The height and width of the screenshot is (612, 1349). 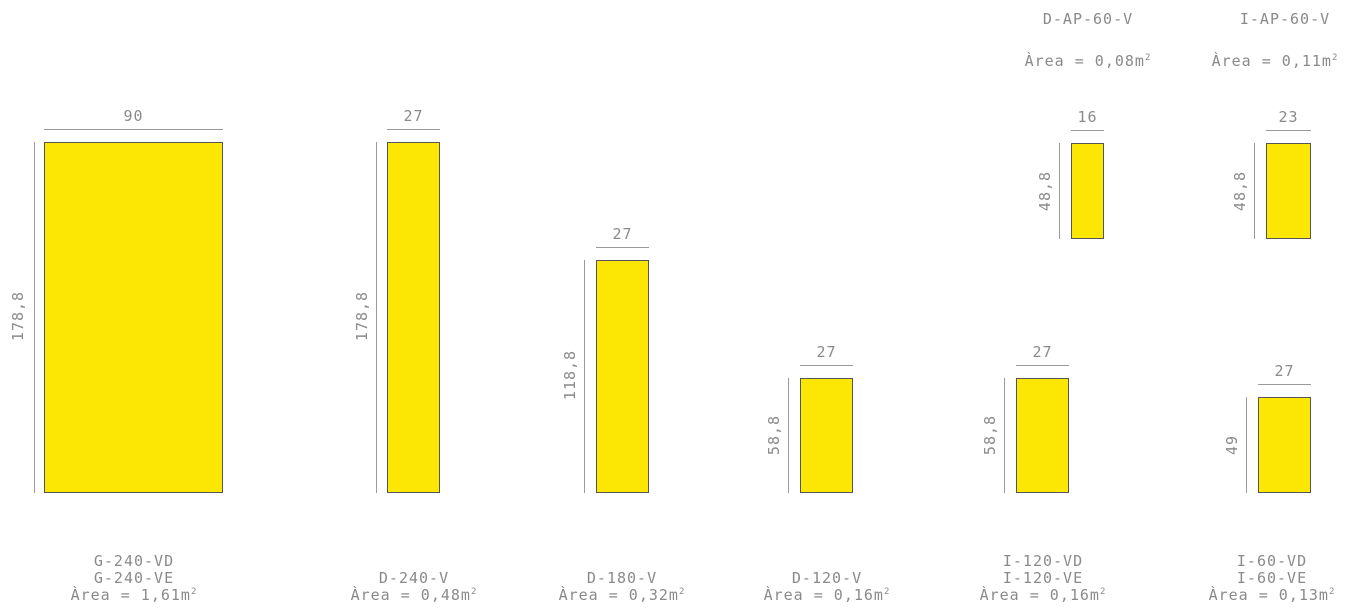 I want to click on panel-area: Àrea = 0,11m2, so click(x=1275, y=61).